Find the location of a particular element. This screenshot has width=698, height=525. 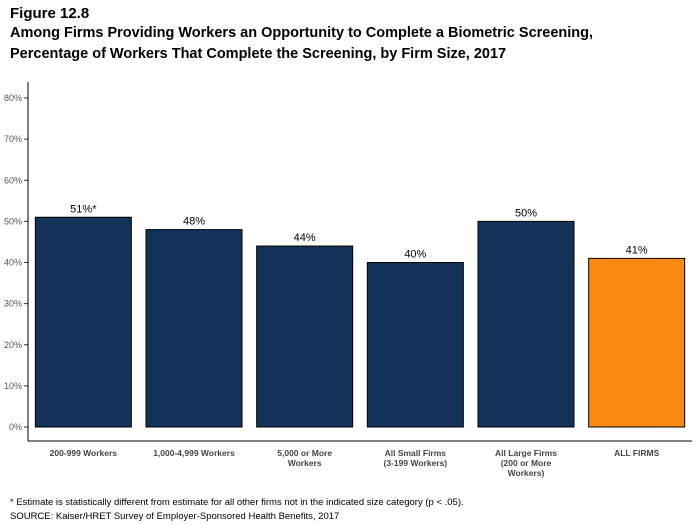

y-tick-label: 50% is located at coordinates (13, 221).